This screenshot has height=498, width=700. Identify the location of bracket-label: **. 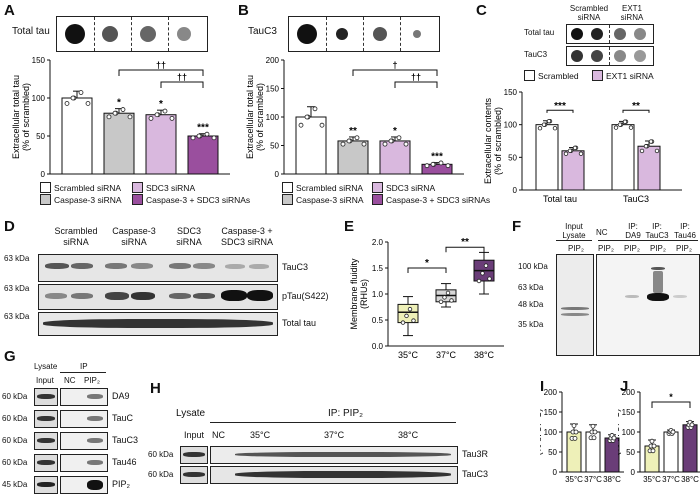
(465, 242).